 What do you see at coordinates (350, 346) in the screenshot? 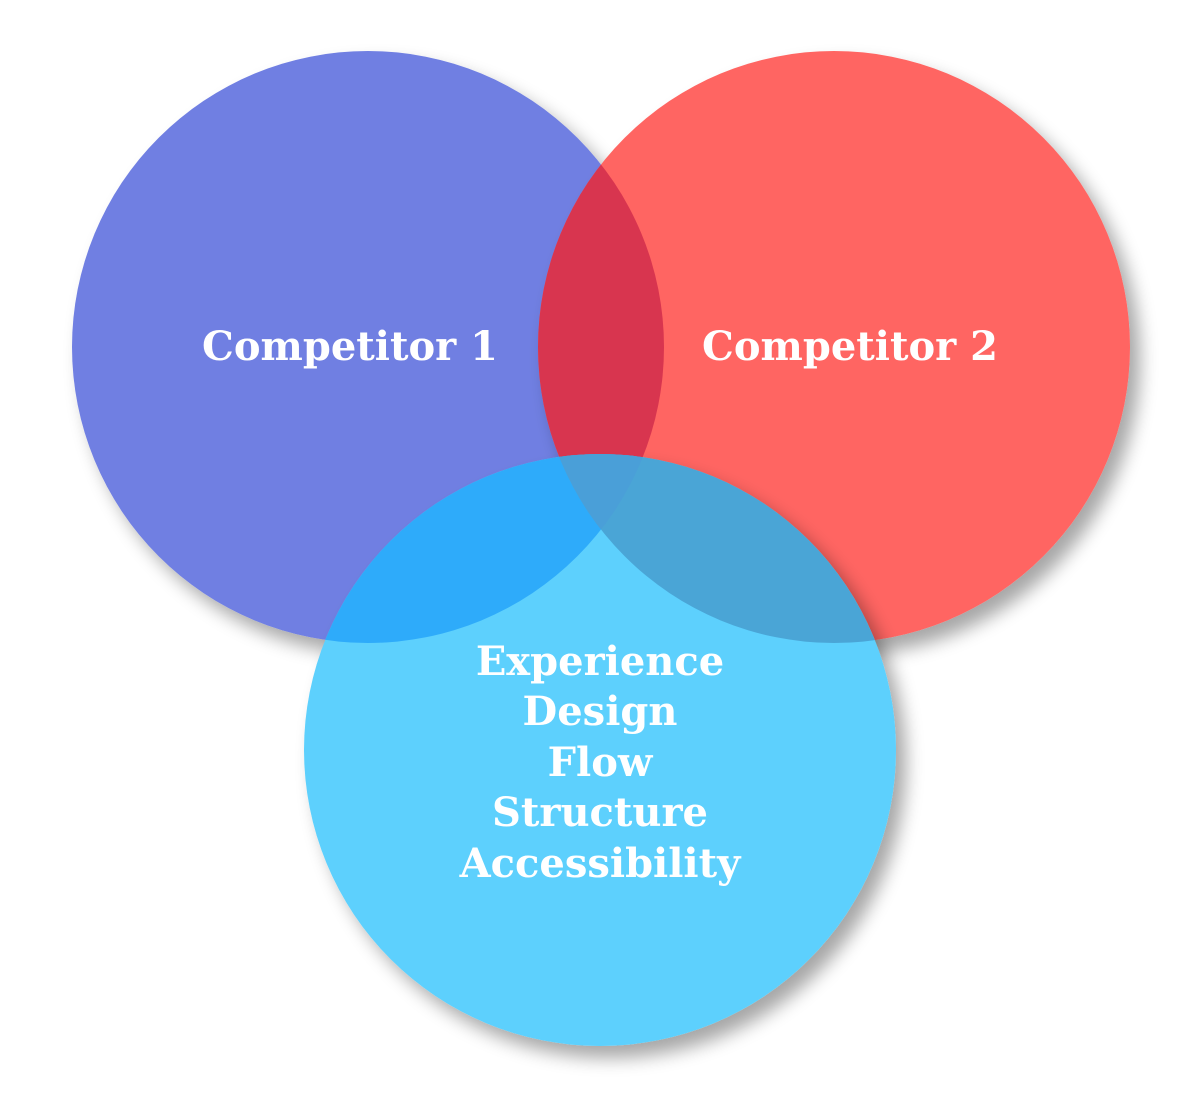
I see `competitor-1-label: Competitor 1` at bounding box center [350, 346].